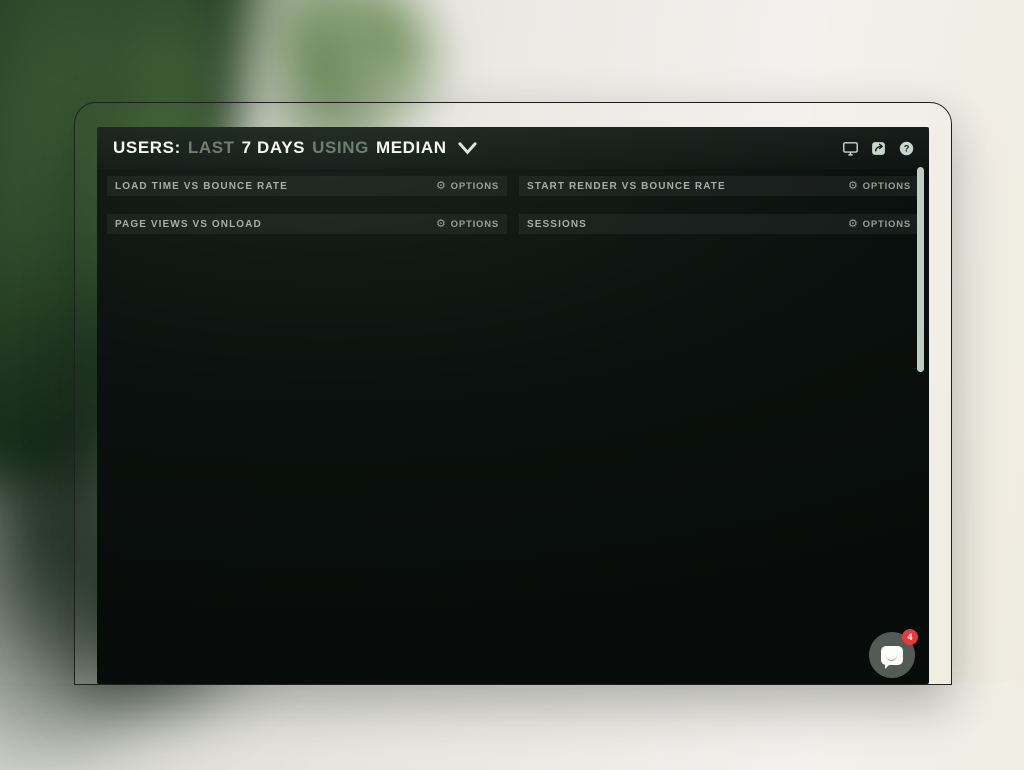 The height and width of the screenshot is (770, 1024). I want to click on chat-smile, so click(891, 658).